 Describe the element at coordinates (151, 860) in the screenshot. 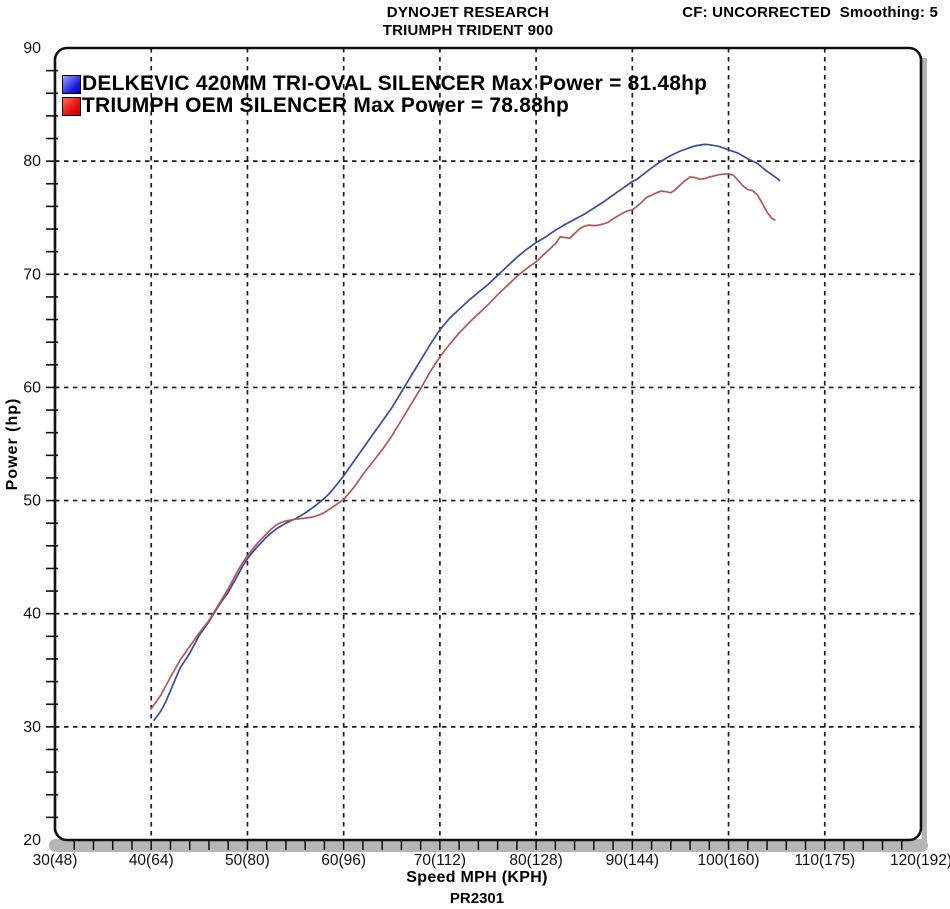

I see `x-tick-label: 40(64)` at that location.